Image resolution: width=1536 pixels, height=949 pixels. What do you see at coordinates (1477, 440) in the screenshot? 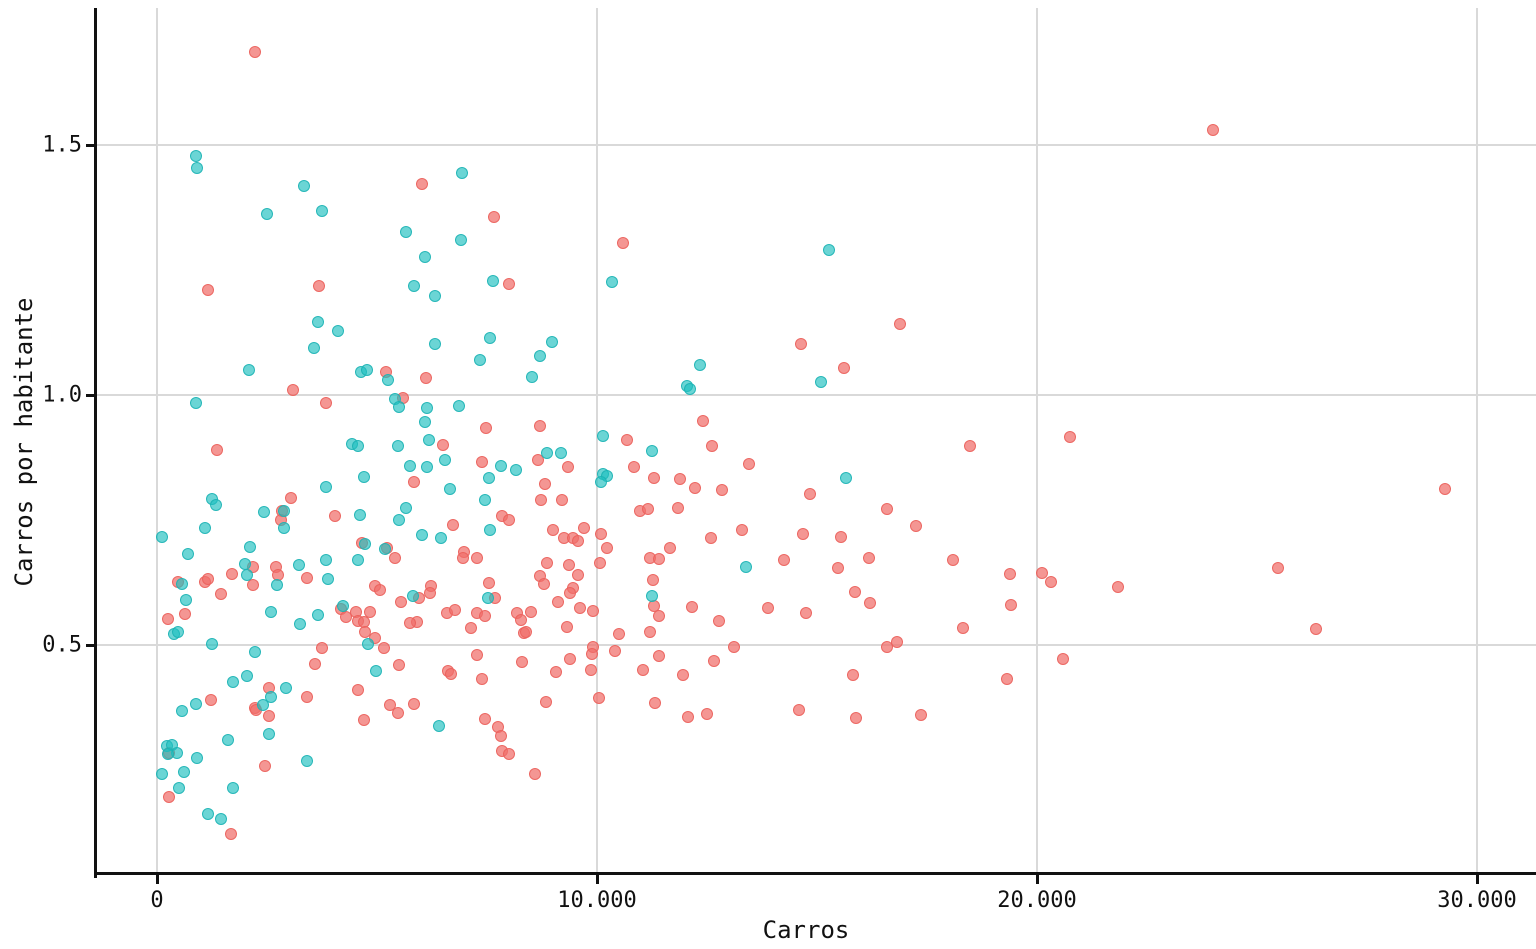
I see `x-gridline` at bounding box center [1477, 440].